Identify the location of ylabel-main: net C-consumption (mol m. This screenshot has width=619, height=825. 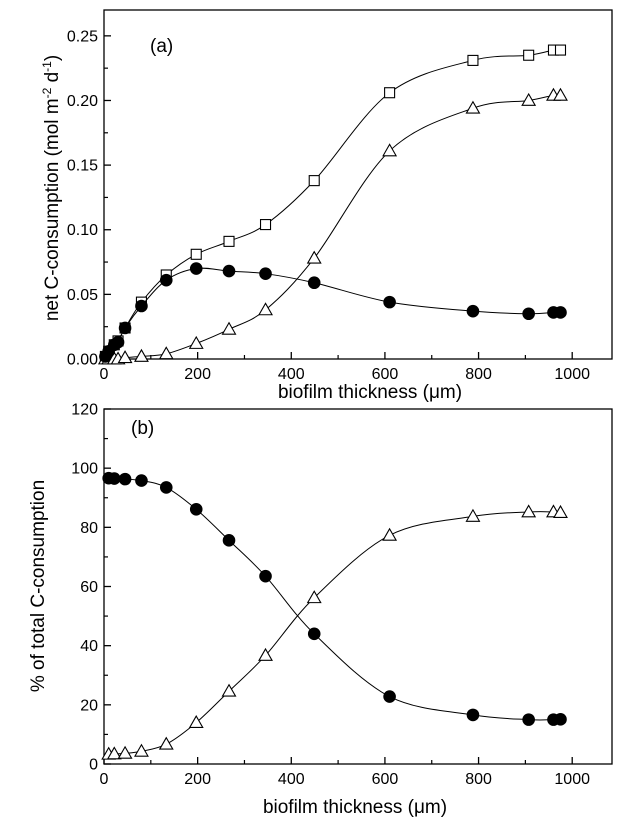
(52, 209).